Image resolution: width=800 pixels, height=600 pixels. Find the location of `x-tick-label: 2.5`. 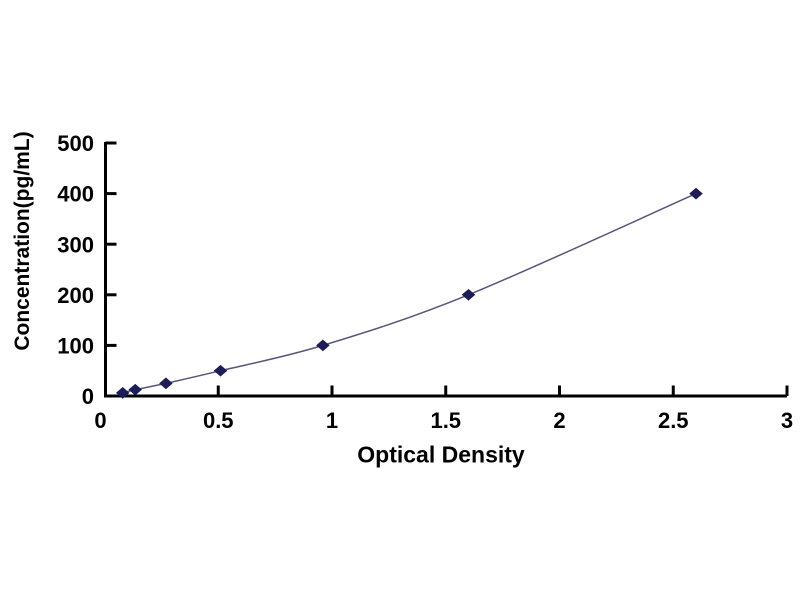

x-tick-label: 2.5 is located at coordinates (673, 420).